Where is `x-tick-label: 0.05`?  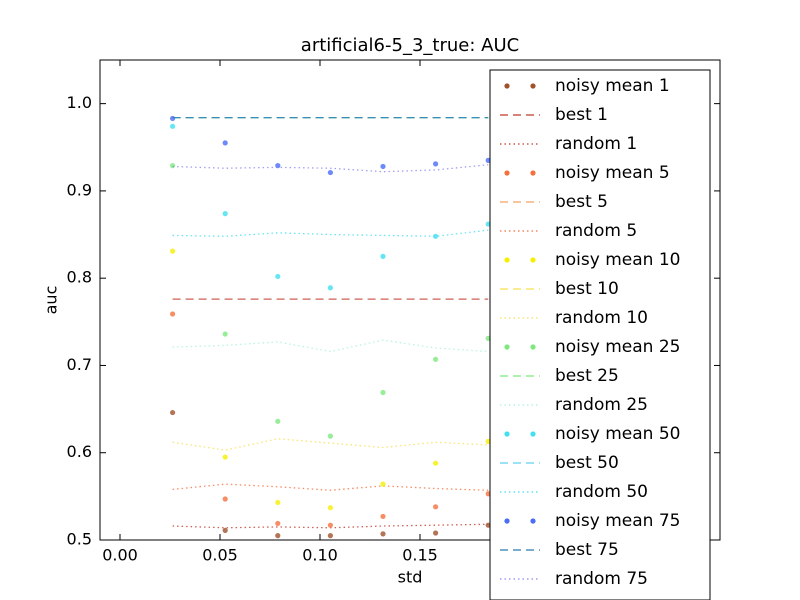 x-tick-label: 0.05 is located at coordinates (220, 555).